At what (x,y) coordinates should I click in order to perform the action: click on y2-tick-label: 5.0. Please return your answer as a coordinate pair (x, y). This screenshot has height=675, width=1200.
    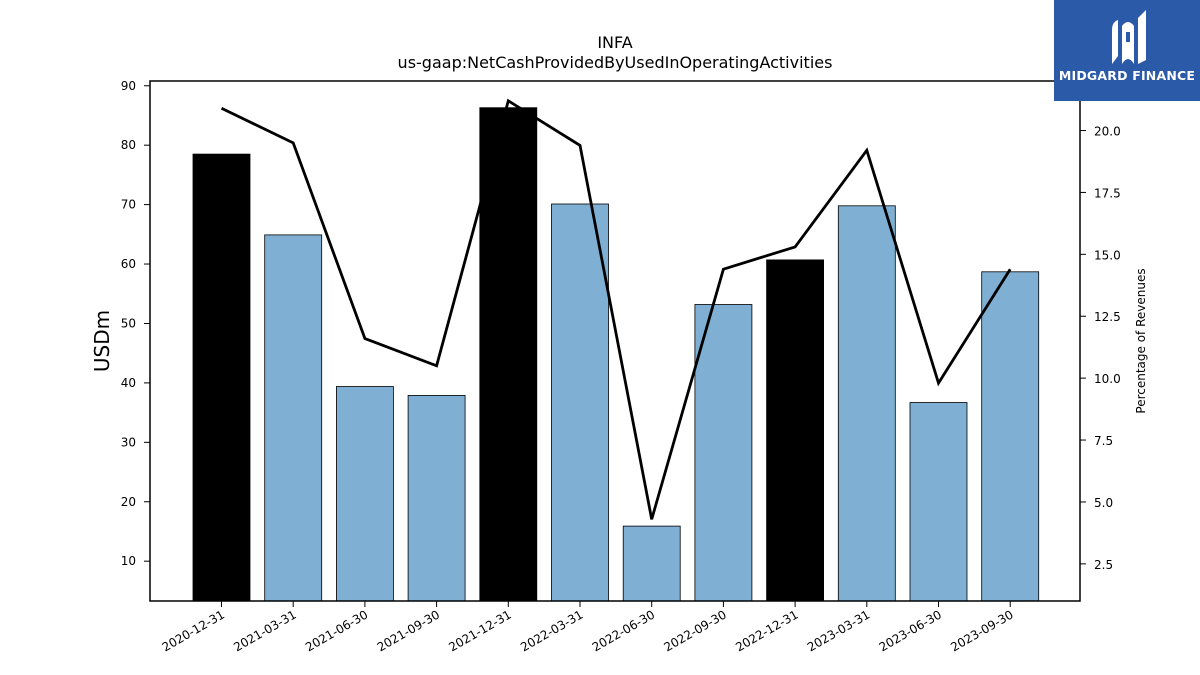
    Looking at the image, I should click on (1103, 503).